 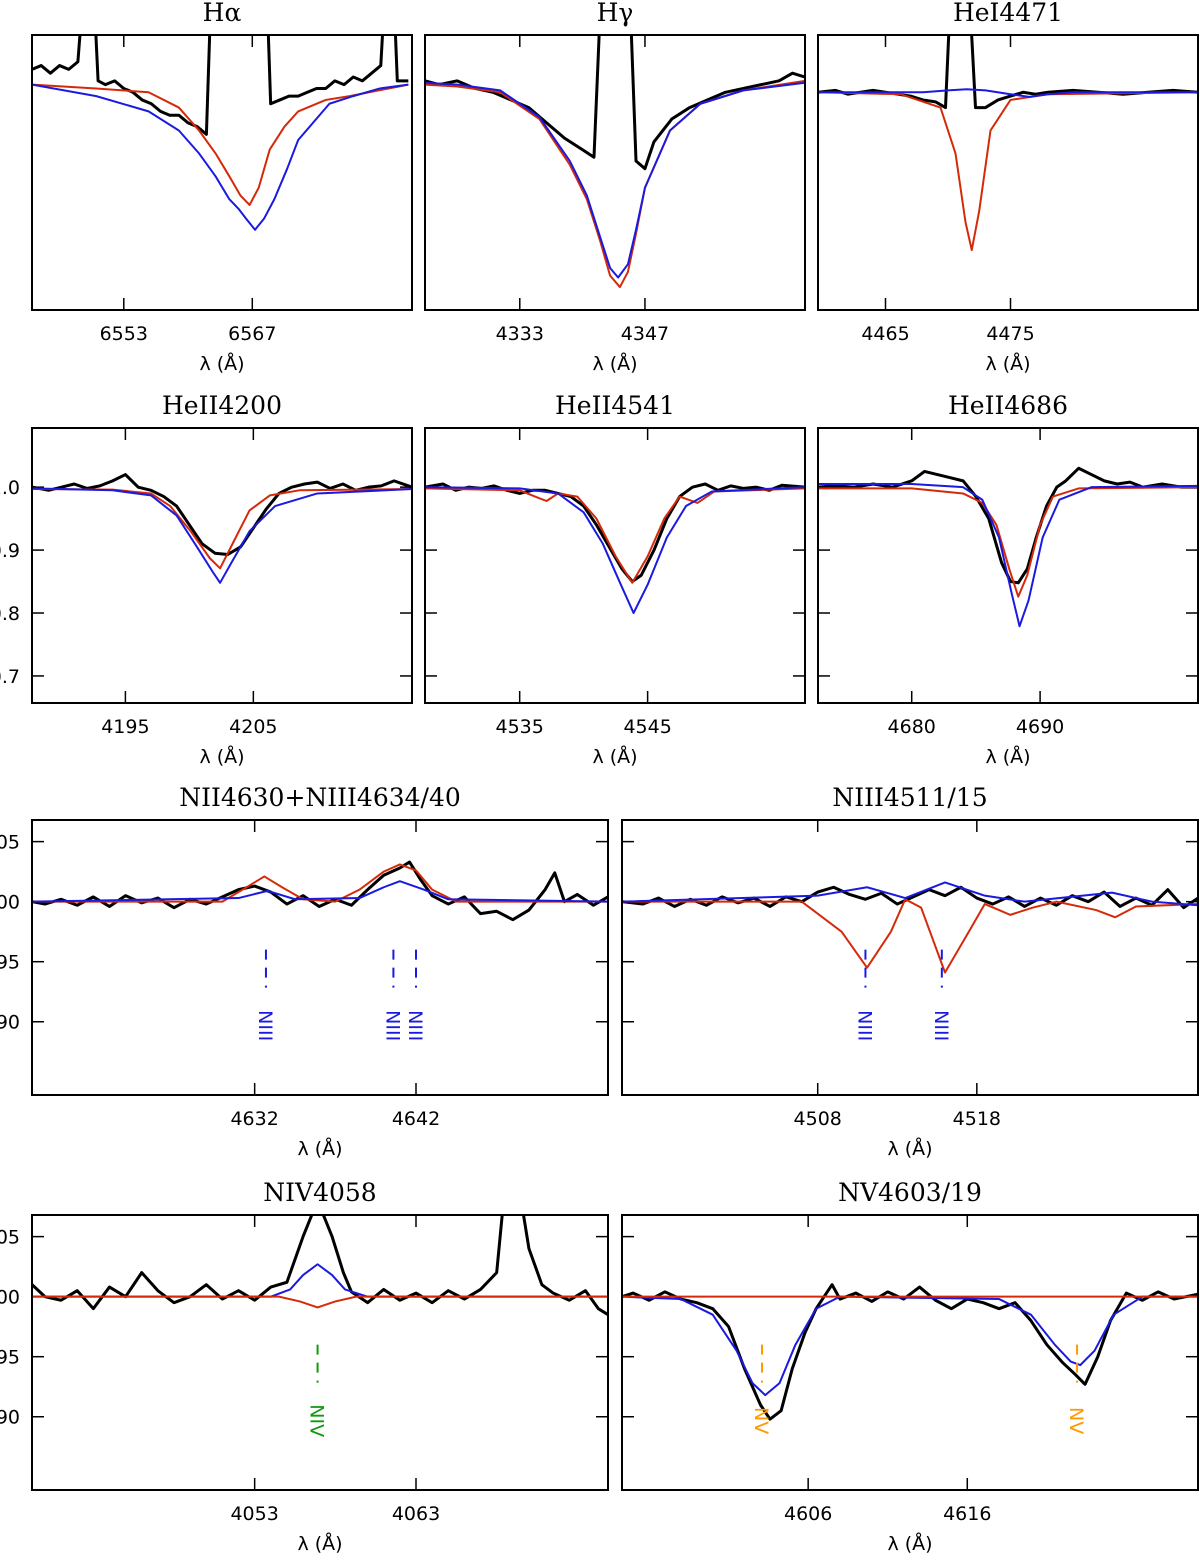 I want to click on x-tick-label: 4333, so click(x=520, y=334).